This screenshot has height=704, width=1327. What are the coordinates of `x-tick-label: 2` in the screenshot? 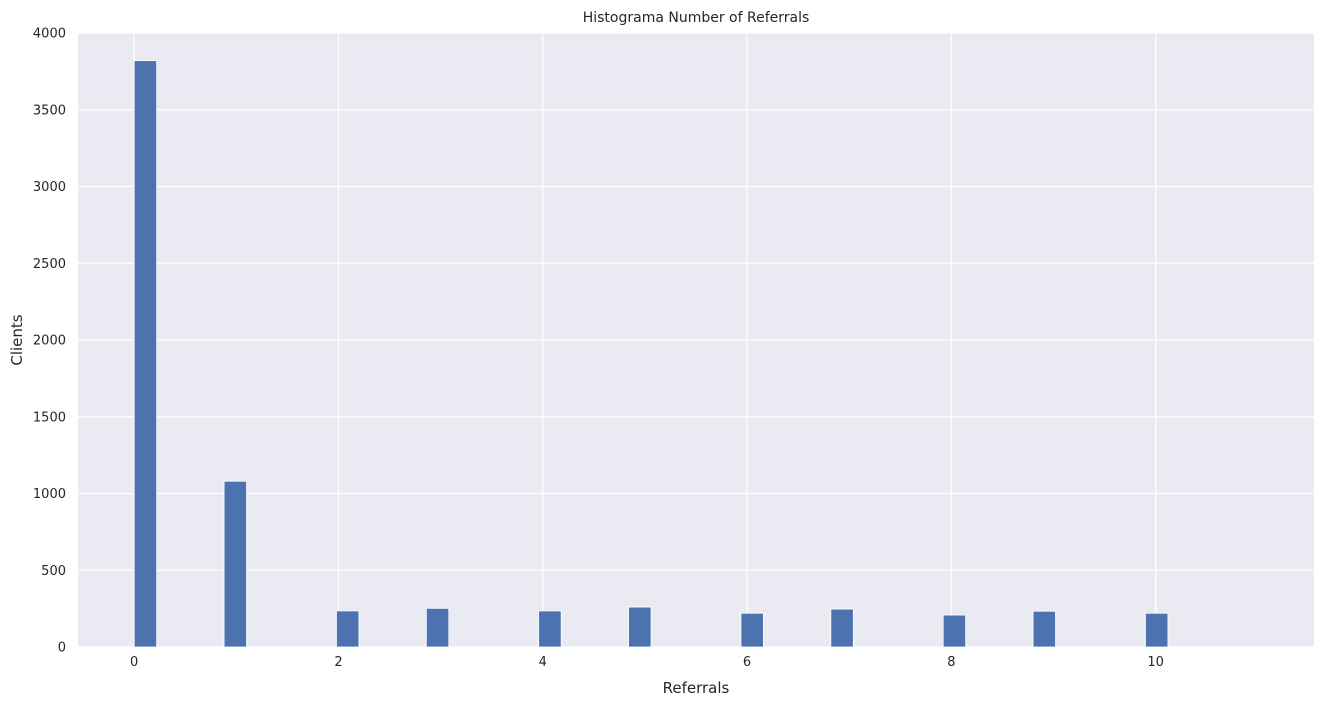 It's located at (338, 662).